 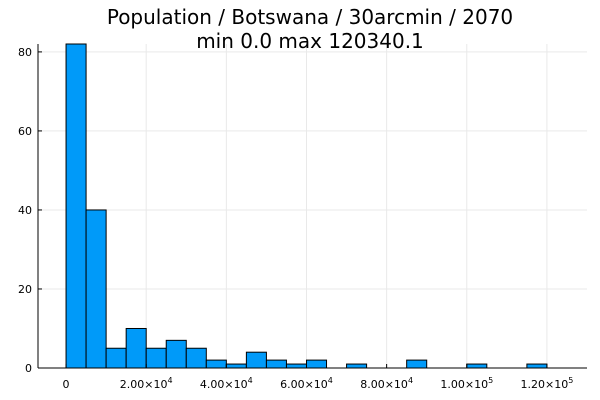 I want to click on y-tick-label-2: 40, so click(x=25, y=210).